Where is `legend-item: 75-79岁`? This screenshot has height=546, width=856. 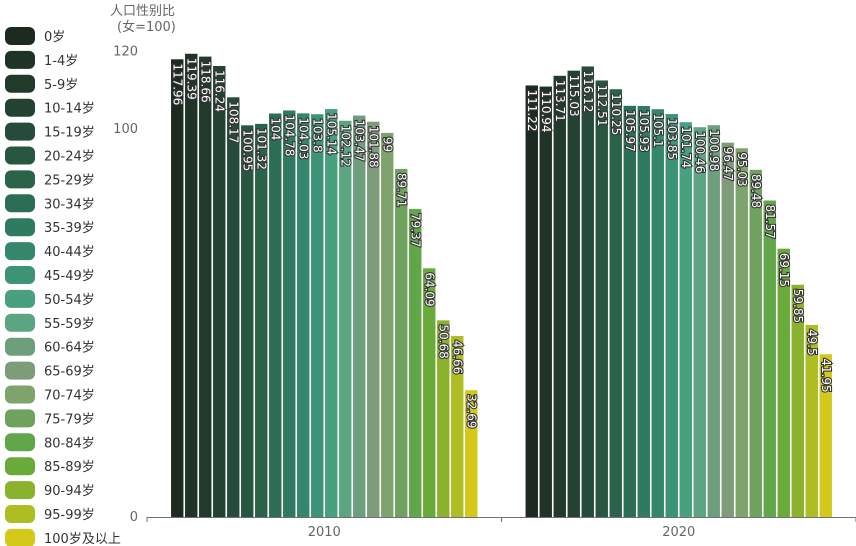 legend-item: 75-79岁 is located at coordinates (50, 418).